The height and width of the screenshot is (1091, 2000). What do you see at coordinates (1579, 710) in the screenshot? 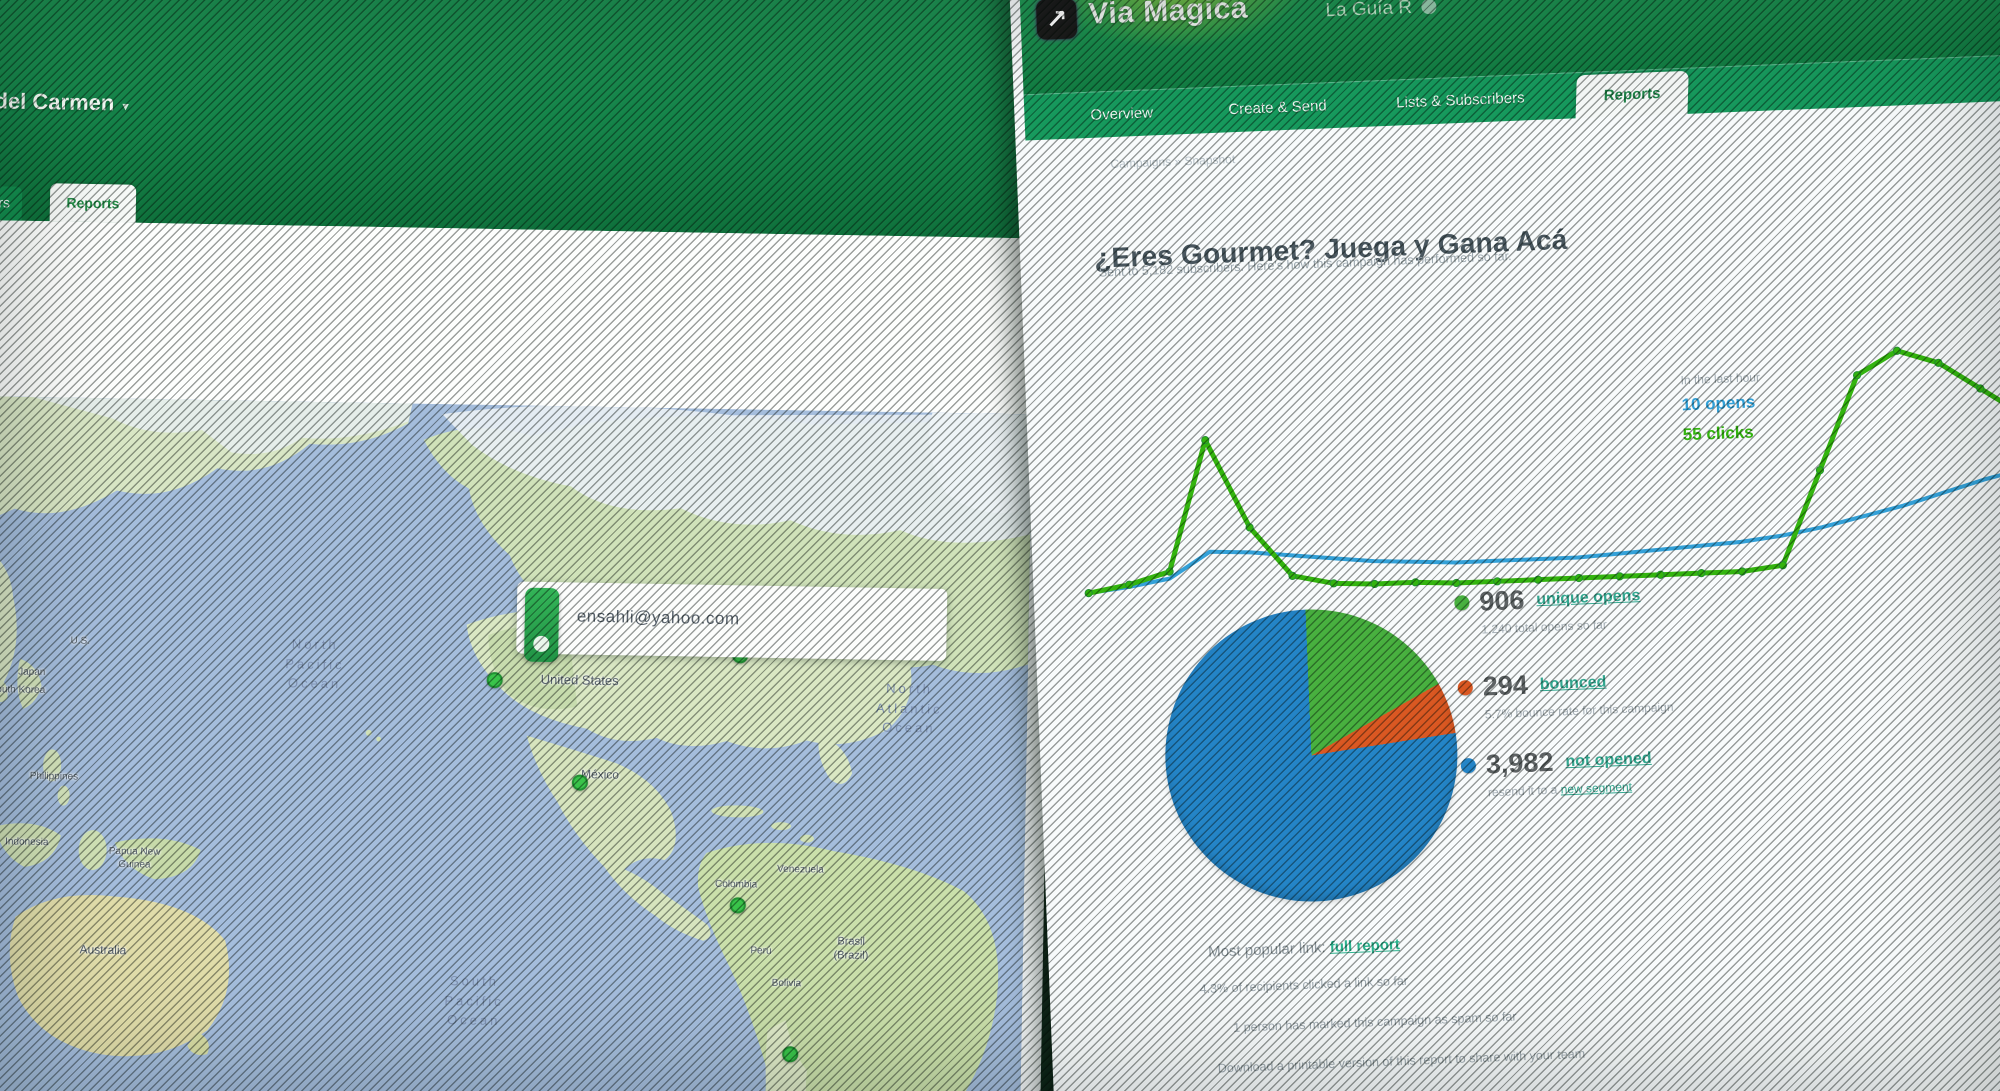
I see `stat-subtext: 5.7% bounce rate for this campaign` at bounding box center [1579, 710].